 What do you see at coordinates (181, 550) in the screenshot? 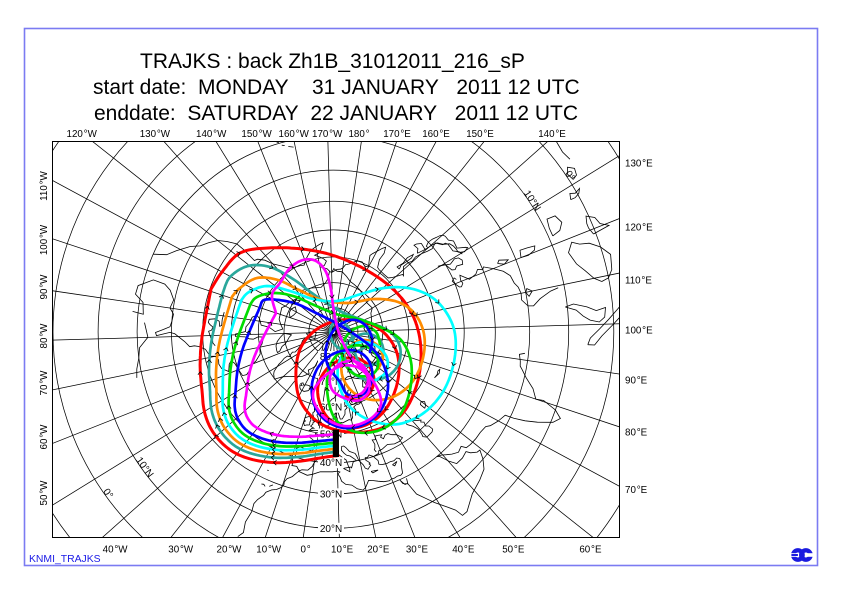
I see `svg-text: 30 °W` at bounding box center [181, 550].